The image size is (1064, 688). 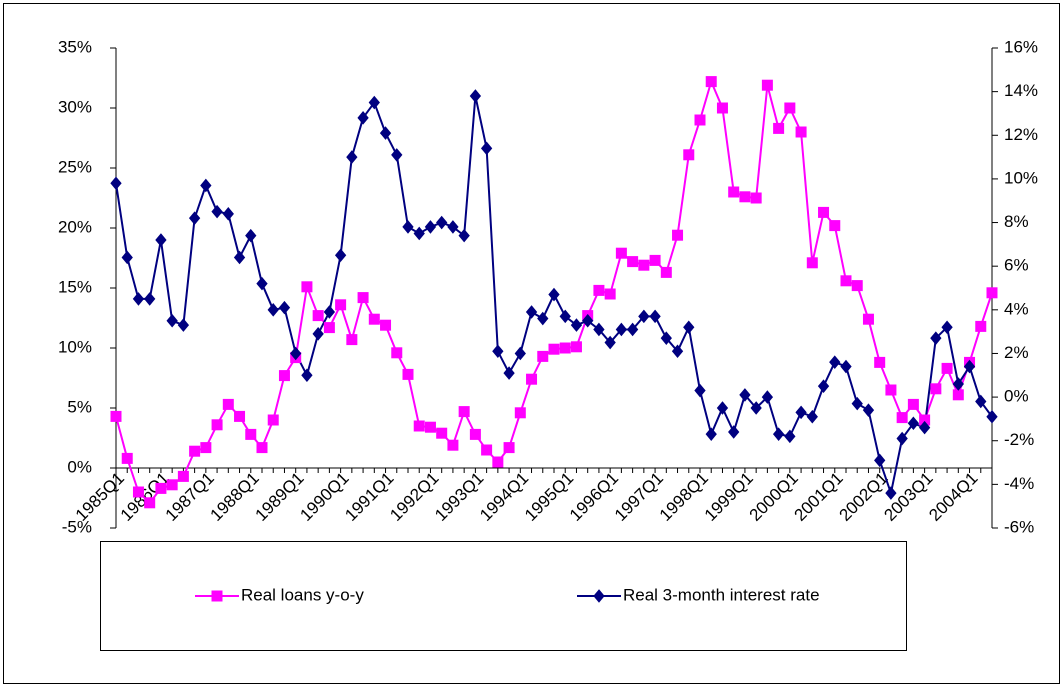 What do you see at coordinates (79, 406) in the screenshot?
I see `y-tick-label: 5%` at bounding box center [79, 406].